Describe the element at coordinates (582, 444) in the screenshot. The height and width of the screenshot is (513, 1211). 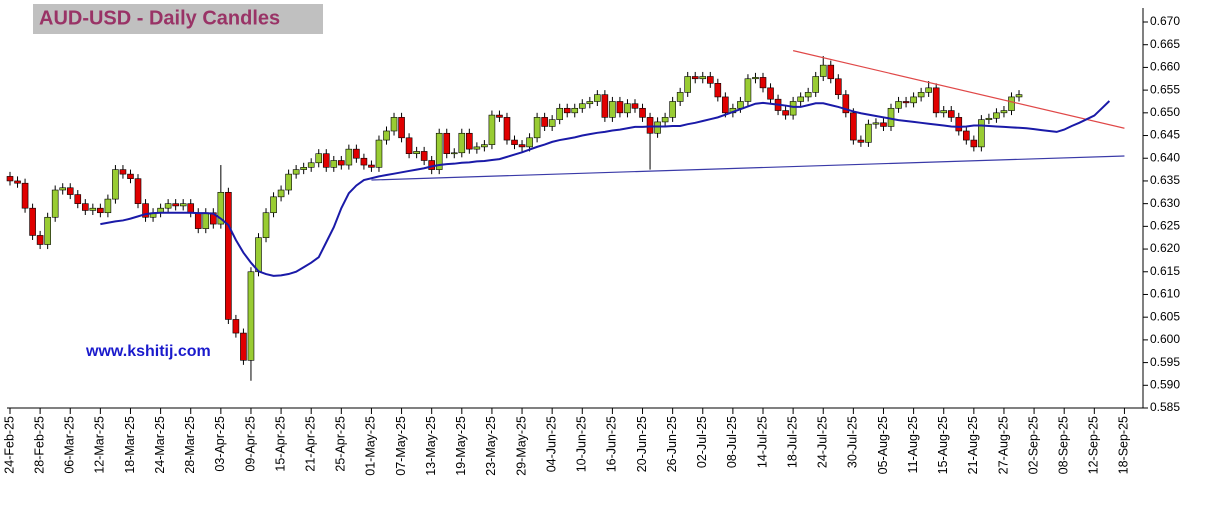
I see `x-tick-label: 10-Jun-25` at that location.